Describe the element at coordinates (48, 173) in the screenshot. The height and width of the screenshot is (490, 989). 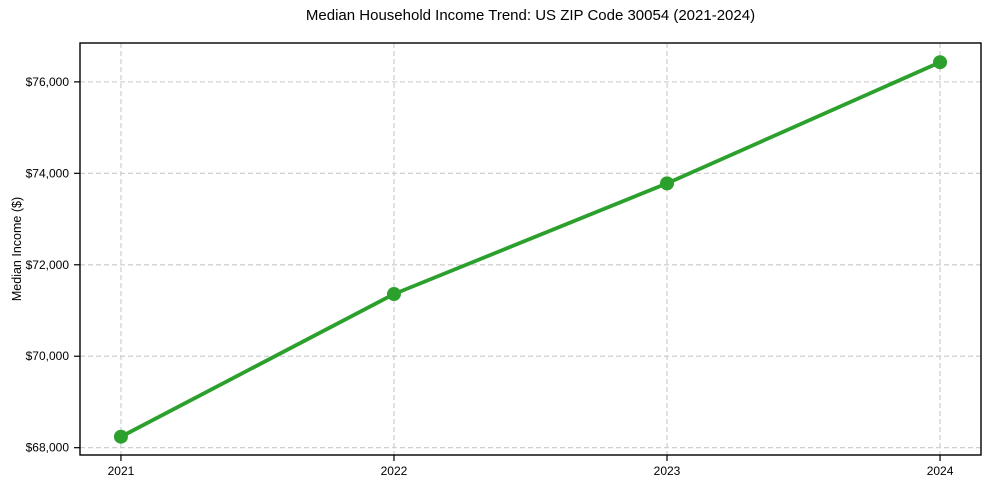
I see `y-tick-label: $74,000` at that location.